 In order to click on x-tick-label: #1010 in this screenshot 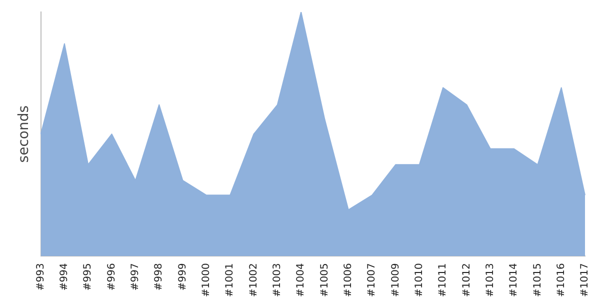, I will do `click(419, 280)`.